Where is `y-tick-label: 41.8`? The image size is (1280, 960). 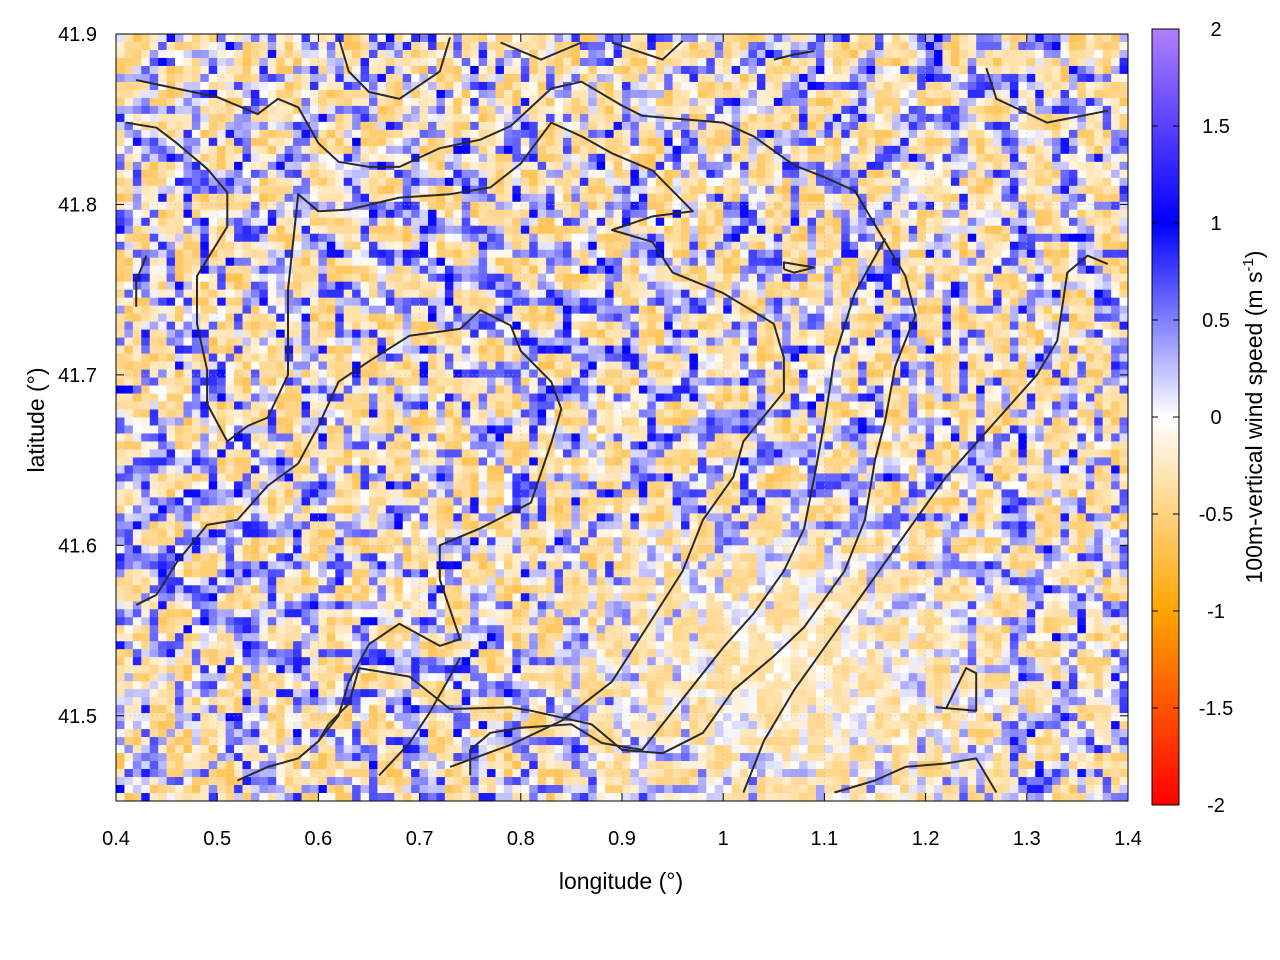 y-tick-label: 41.8 is located at coordinates (77, 205).